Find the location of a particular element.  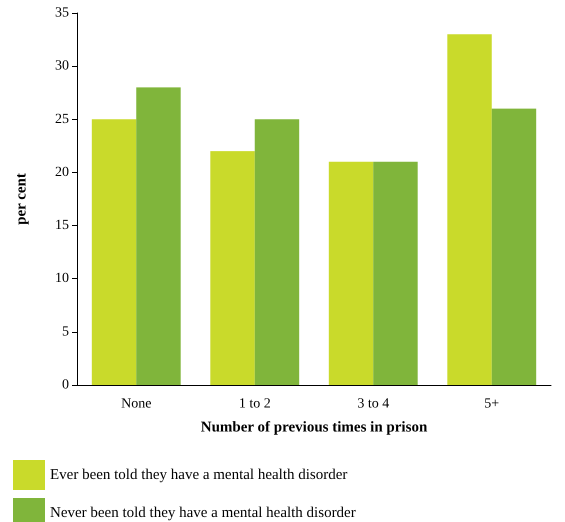

x-tick-label: 3 to 4 is located at coordinates (373, 404).